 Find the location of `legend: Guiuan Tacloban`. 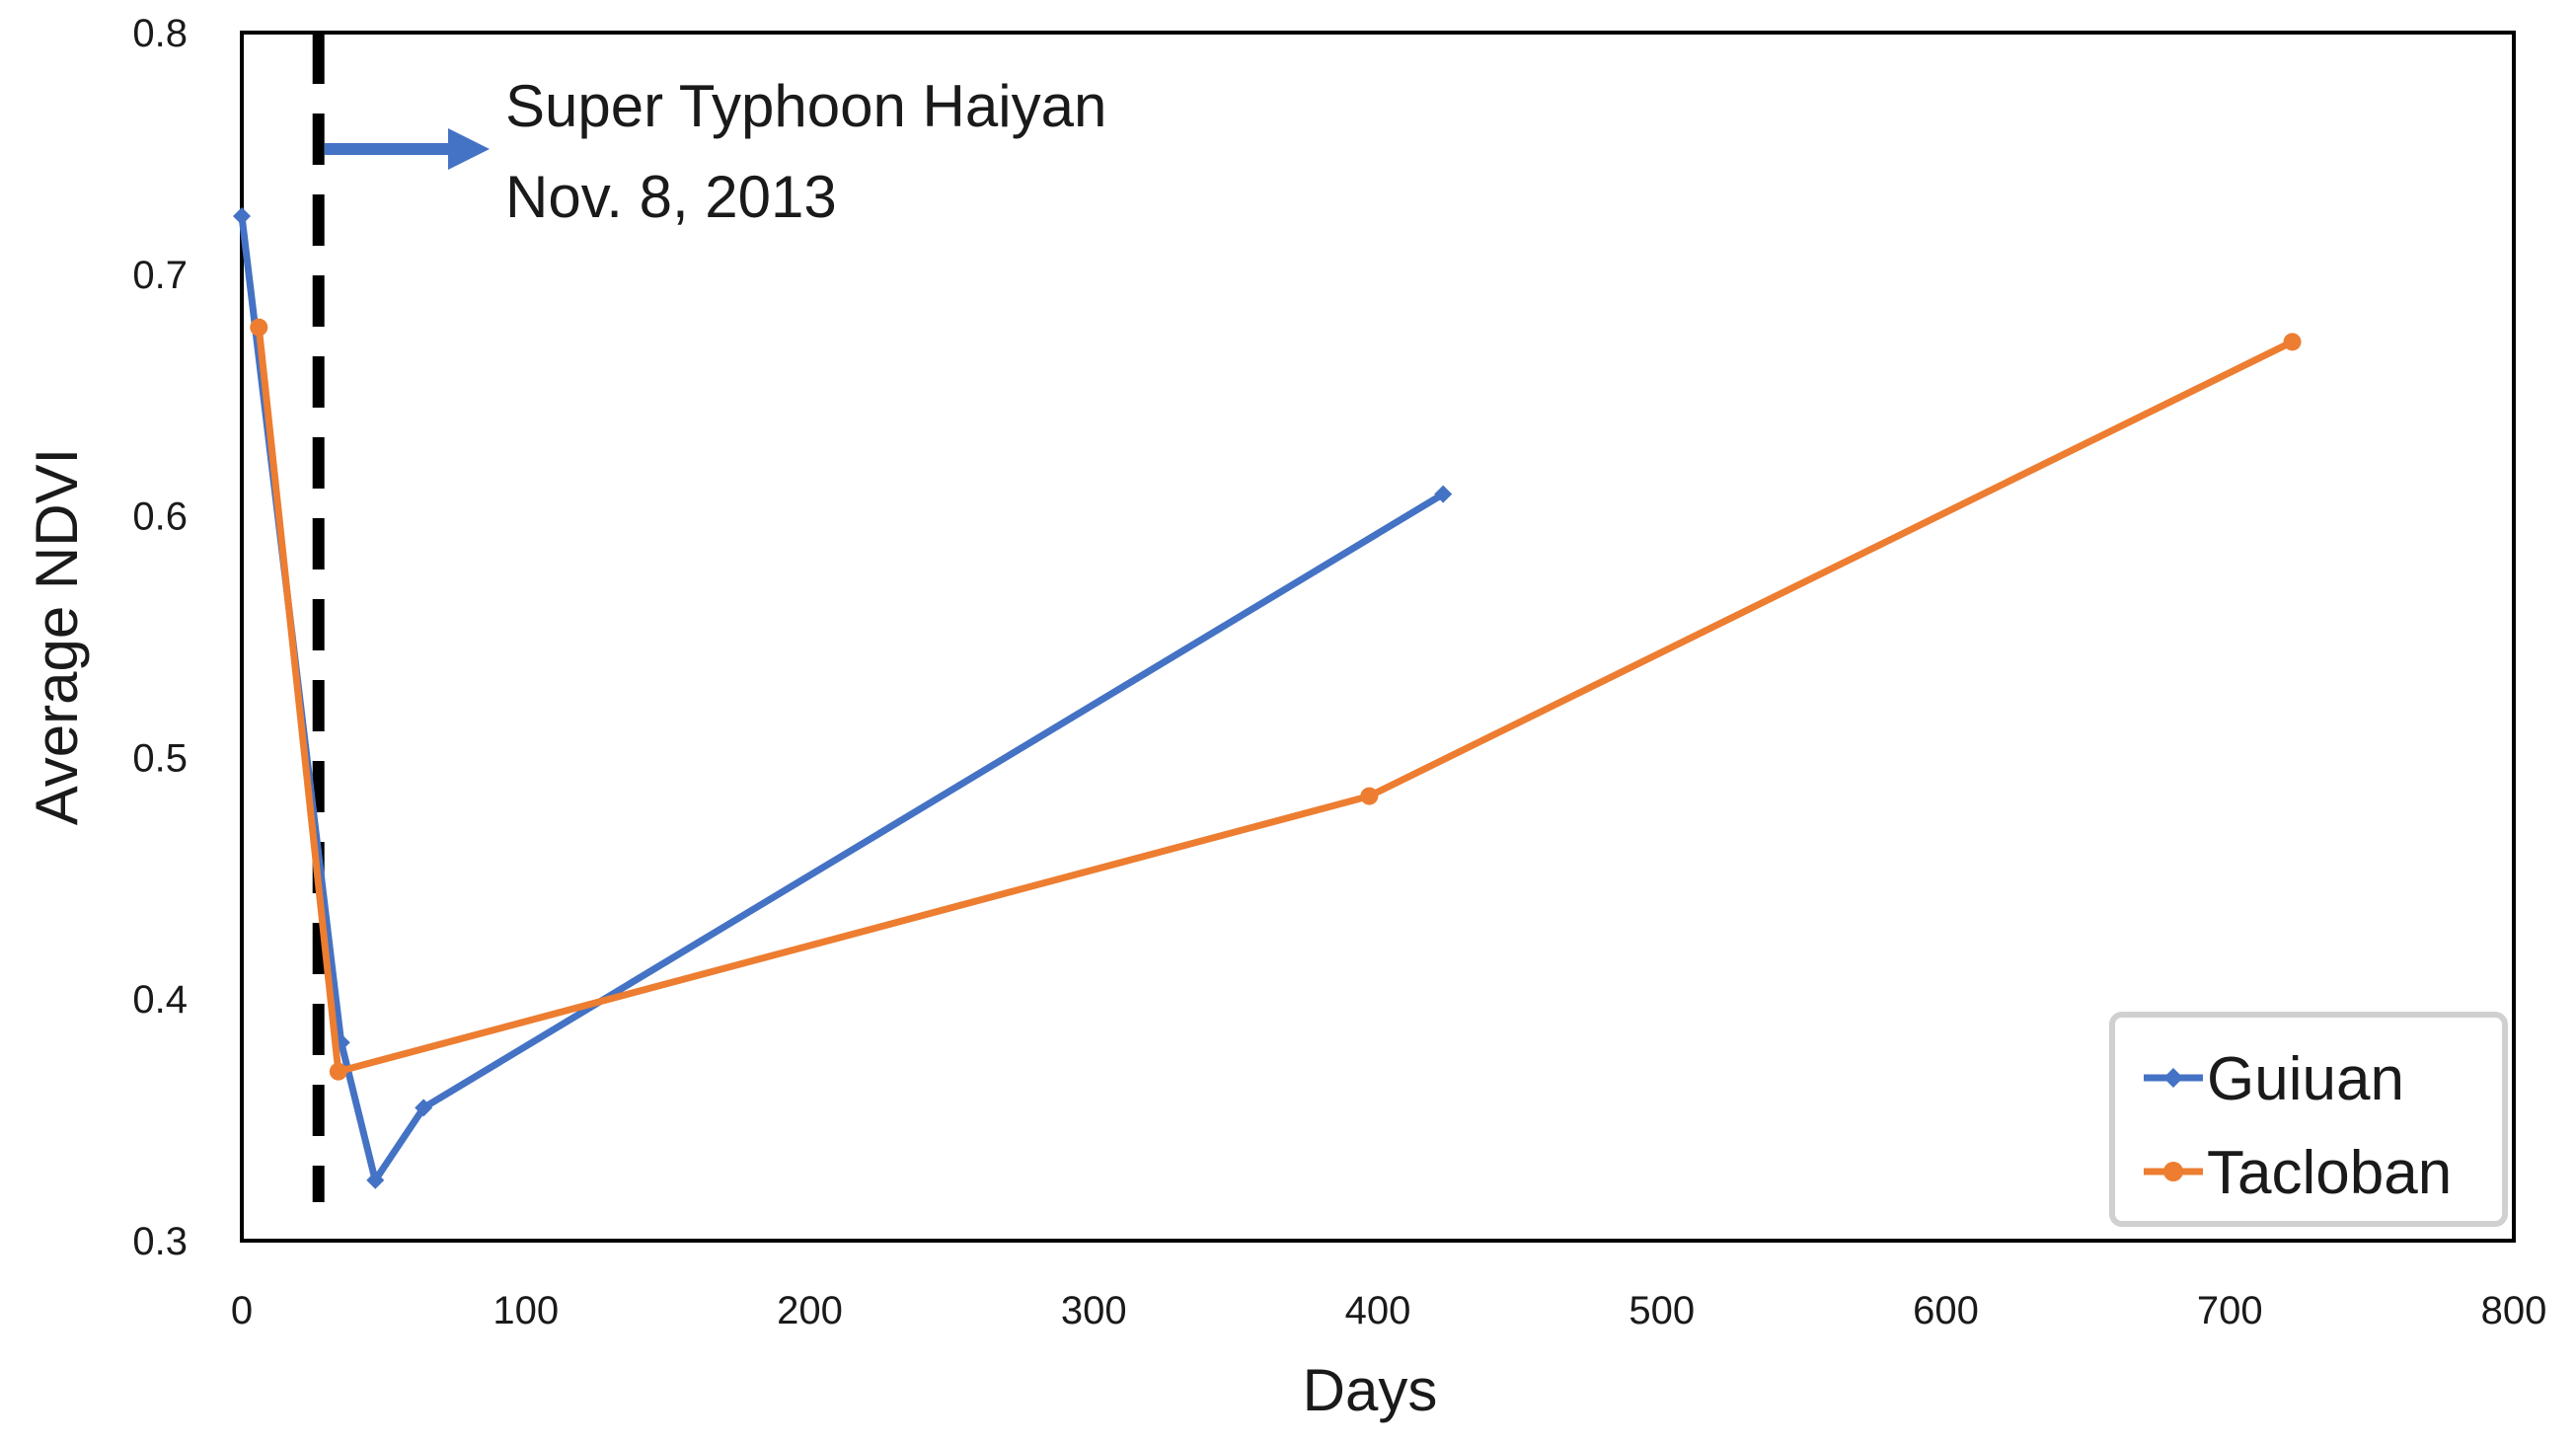

legend: Guiuan Tacloban is located at coordinates (2308, 1119).